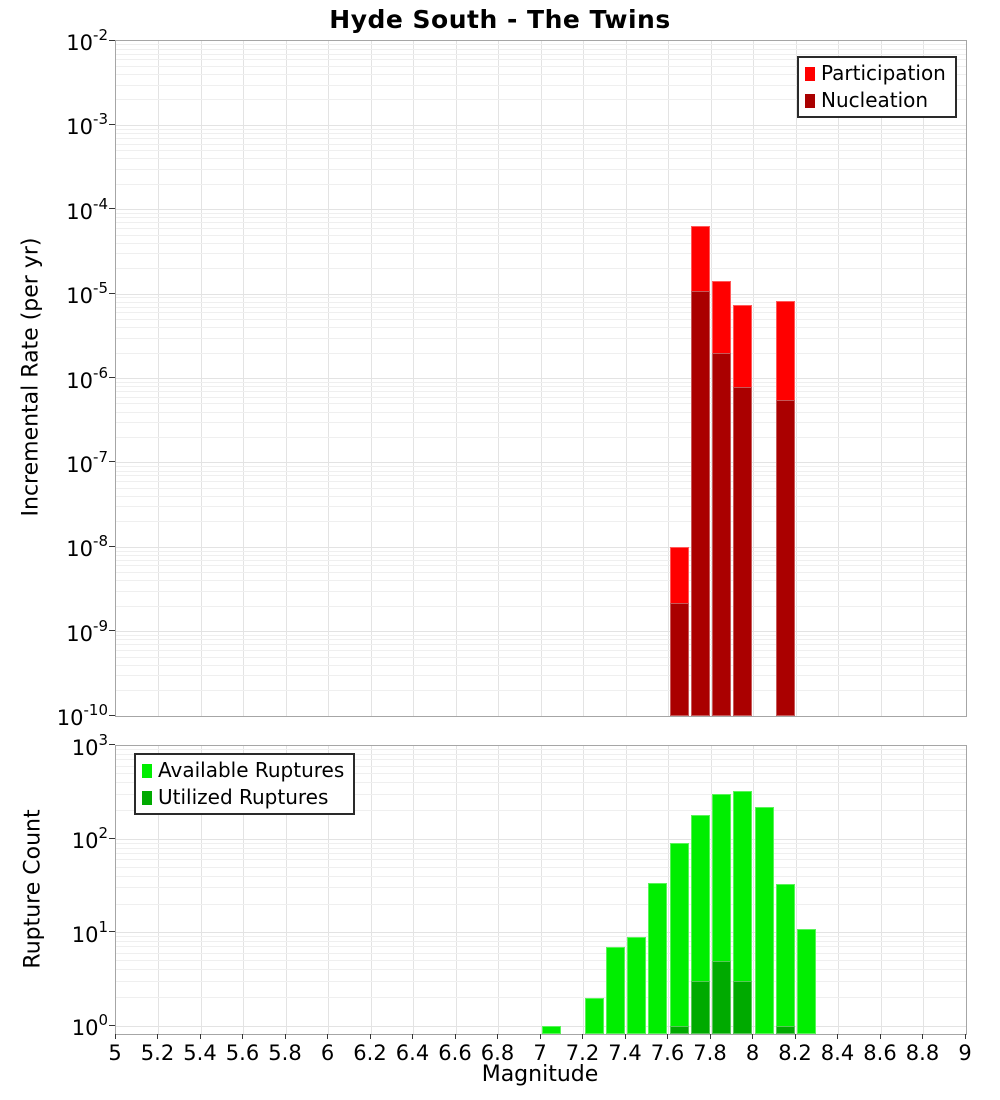  Describe the element at coordinates (552, 1030) in the screenshot. I see `bar-available-ruptures-7.0` at that location.